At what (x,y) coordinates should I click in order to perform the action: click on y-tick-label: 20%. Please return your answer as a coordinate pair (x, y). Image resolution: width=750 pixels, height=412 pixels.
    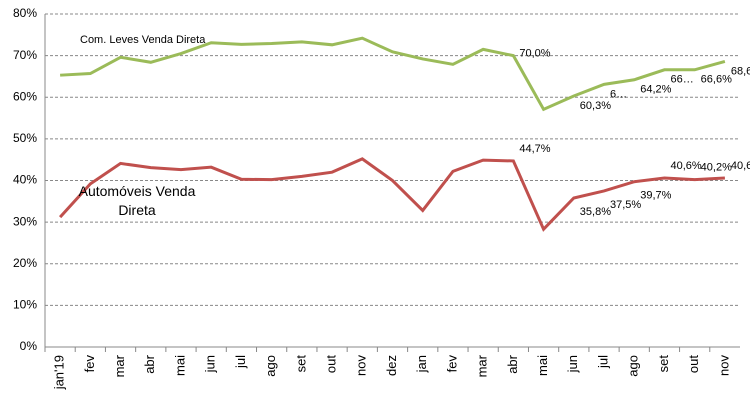
    Looking at the image, I should click on (25, 263).